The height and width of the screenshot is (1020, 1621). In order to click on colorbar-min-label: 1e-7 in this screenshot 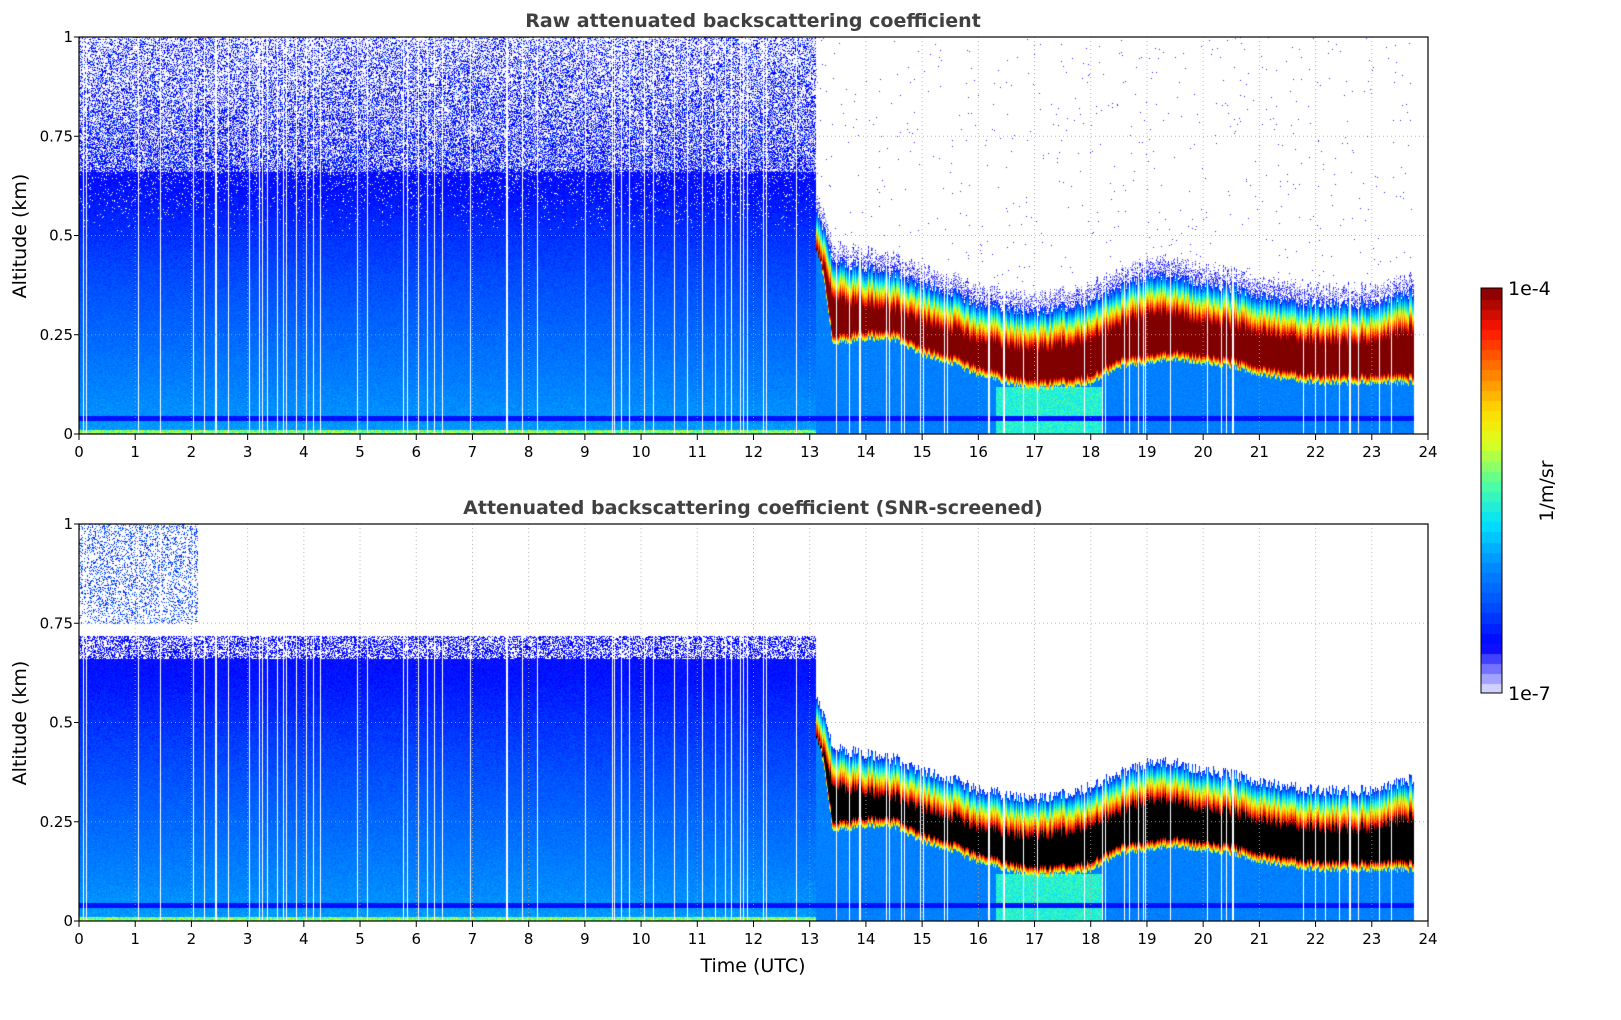, I will do `click(1529, 694)`.